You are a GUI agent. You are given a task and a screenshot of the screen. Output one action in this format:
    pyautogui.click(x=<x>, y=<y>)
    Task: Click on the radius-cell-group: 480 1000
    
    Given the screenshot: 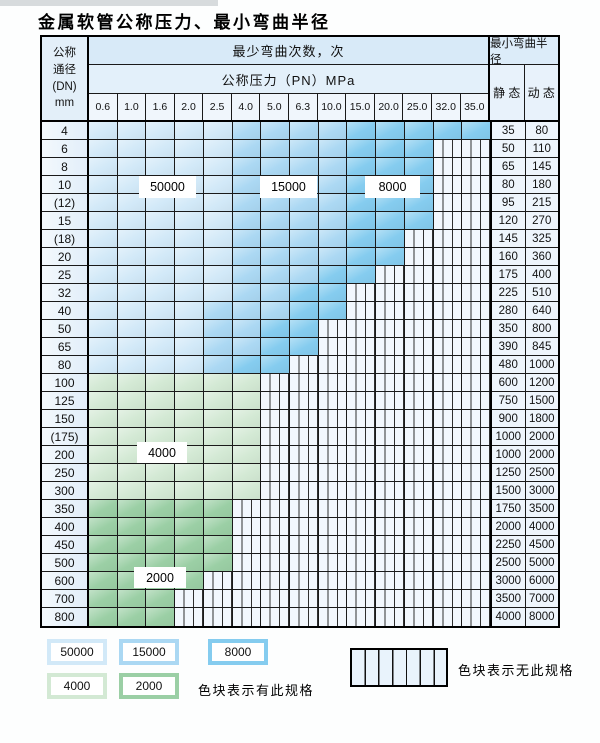 What is the action you would take?
    pyautogui.click(x=524, y=365)
    